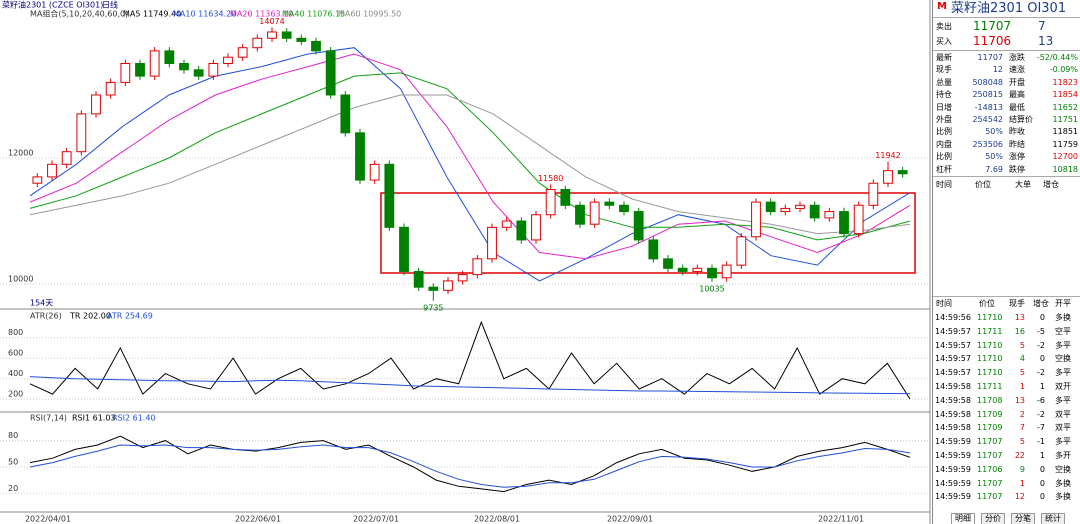 This screenshot has width=1080, height=524. What do you see at coordinates (1017, 144) in the screenshot?
I see `stat-label: 昨结` at bounding box center [1017, 144].